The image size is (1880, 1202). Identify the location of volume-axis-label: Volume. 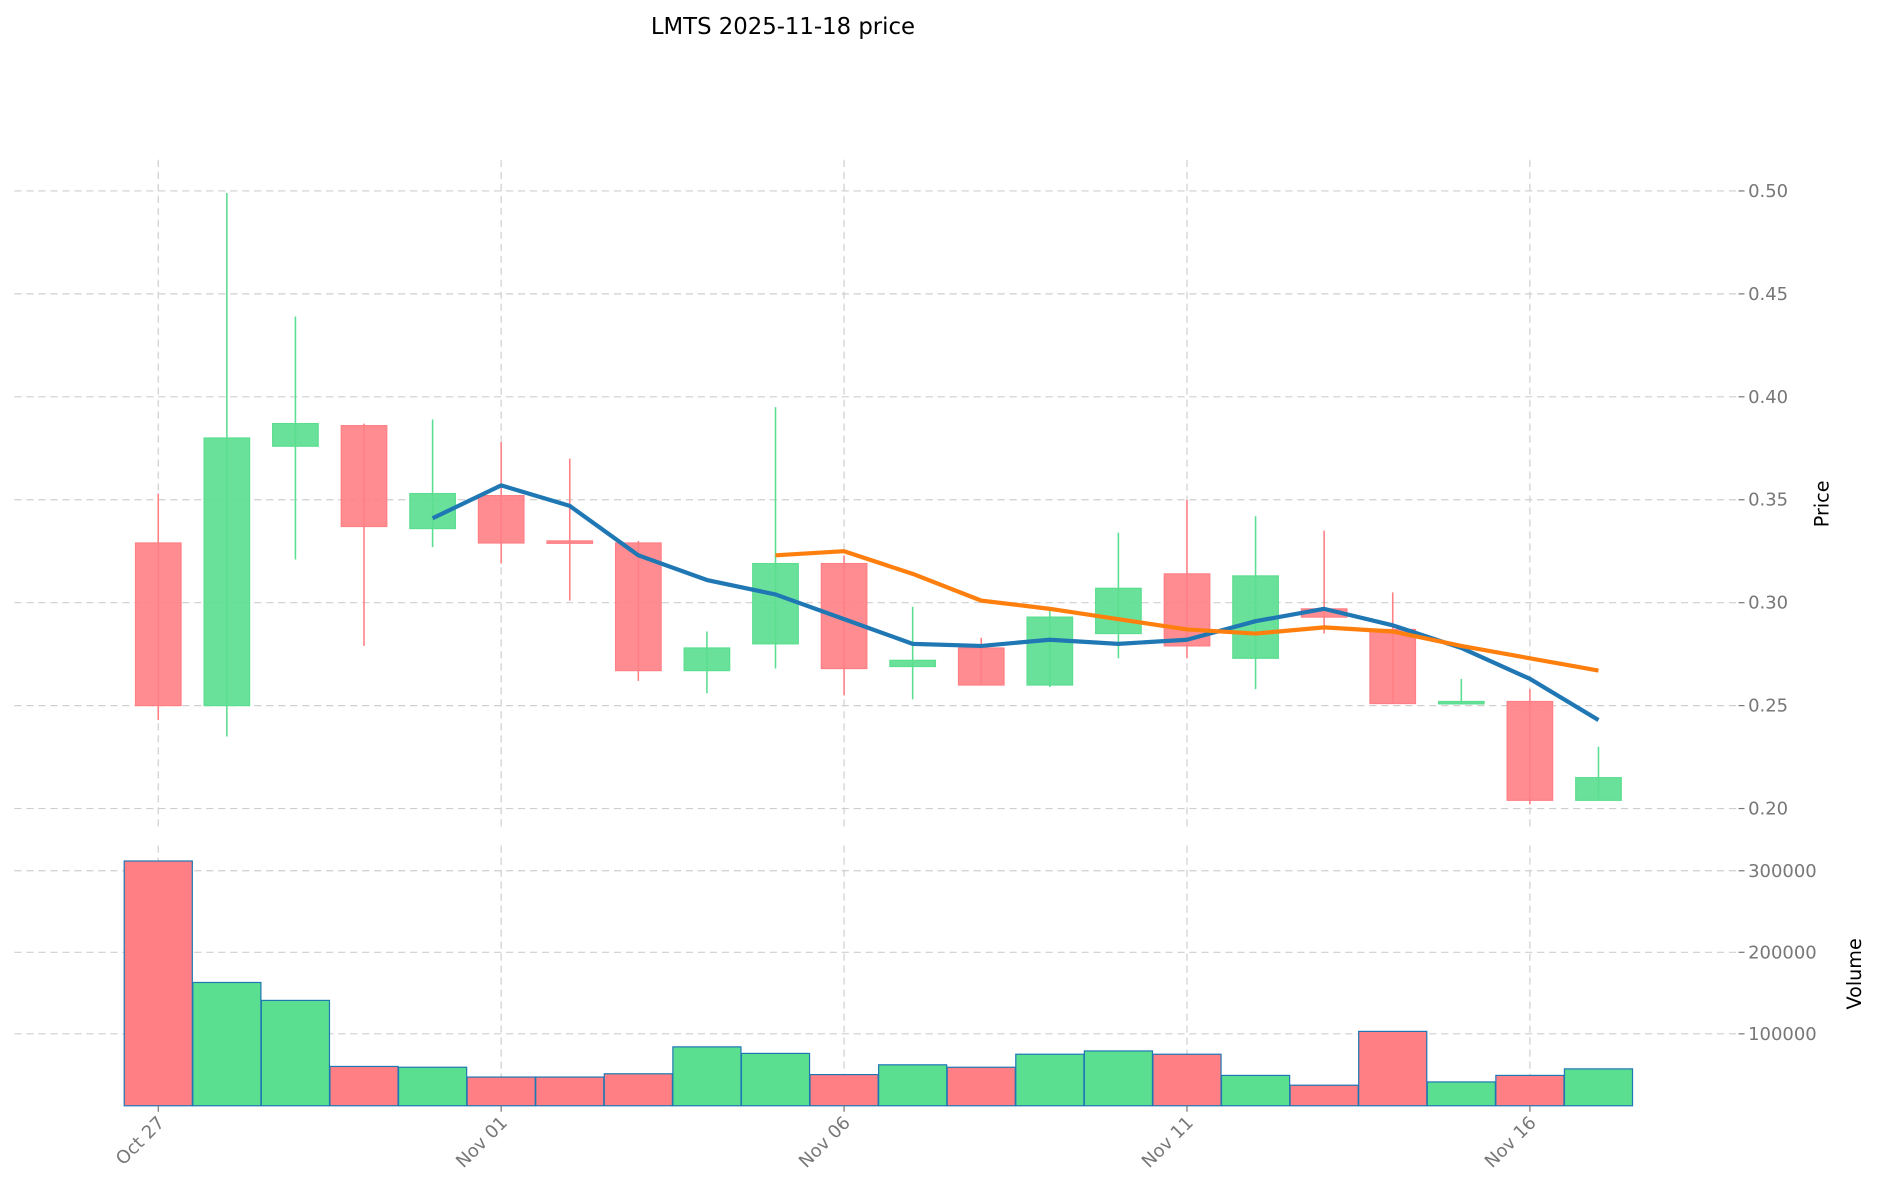
(1854, 973).